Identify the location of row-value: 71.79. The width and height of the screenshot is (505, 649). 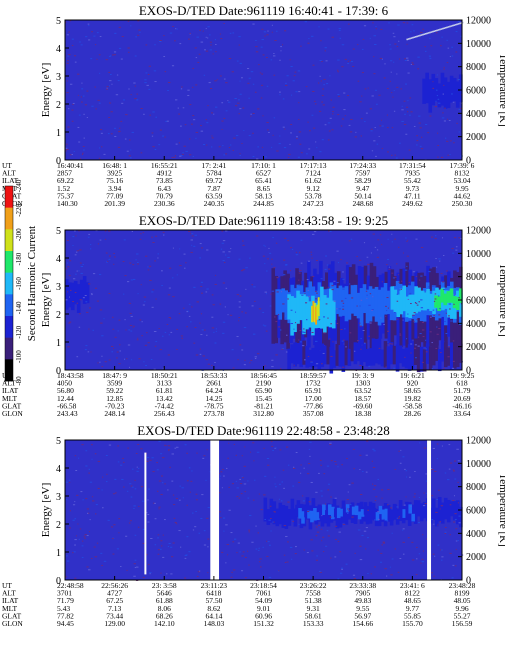
(65, 600).